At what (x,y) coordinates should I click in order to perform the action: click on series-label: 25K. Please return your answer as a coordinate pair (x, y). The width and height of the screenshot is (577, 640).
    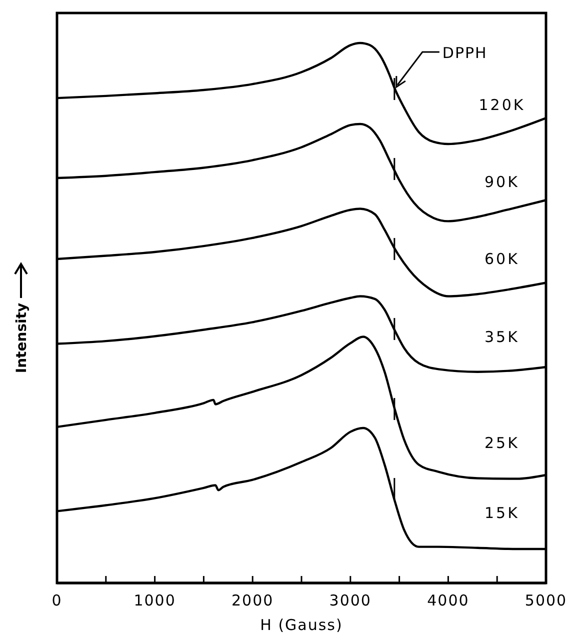
    Looking at the image, I should click on (502, 443).